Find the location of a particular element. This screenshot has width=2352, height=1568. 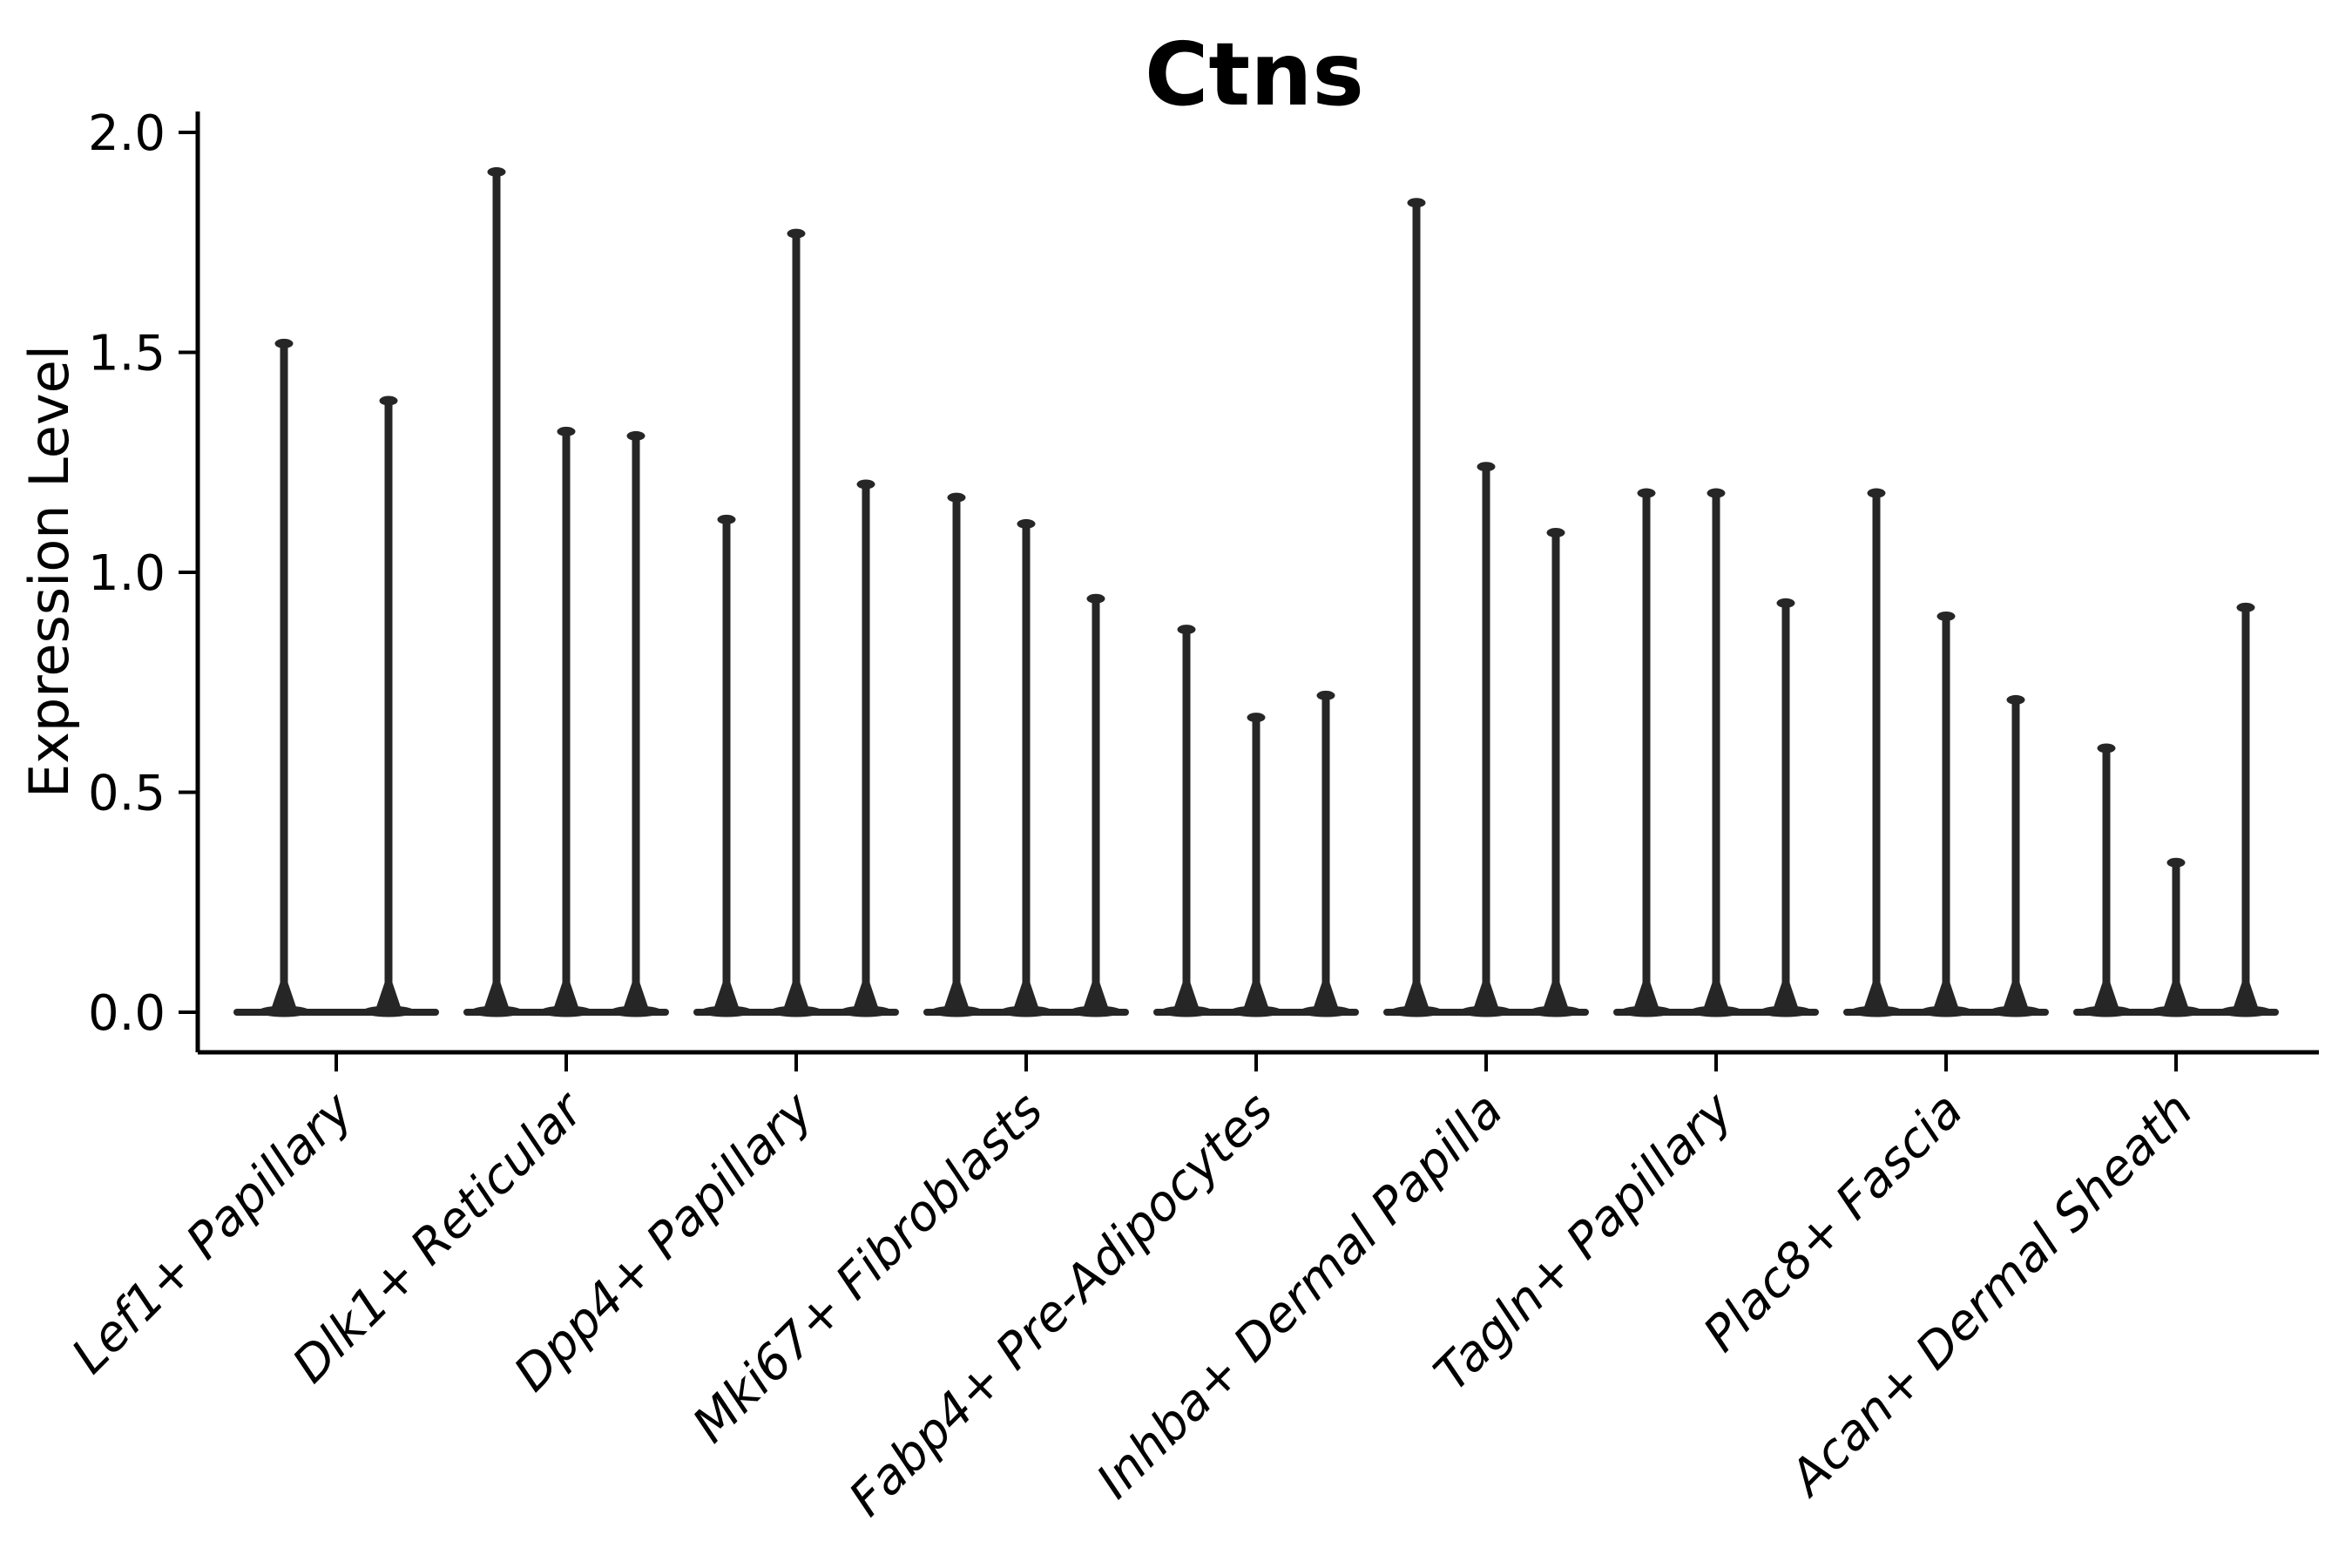

y-tick-label: 2.0 is located at coordinates (127, 134).